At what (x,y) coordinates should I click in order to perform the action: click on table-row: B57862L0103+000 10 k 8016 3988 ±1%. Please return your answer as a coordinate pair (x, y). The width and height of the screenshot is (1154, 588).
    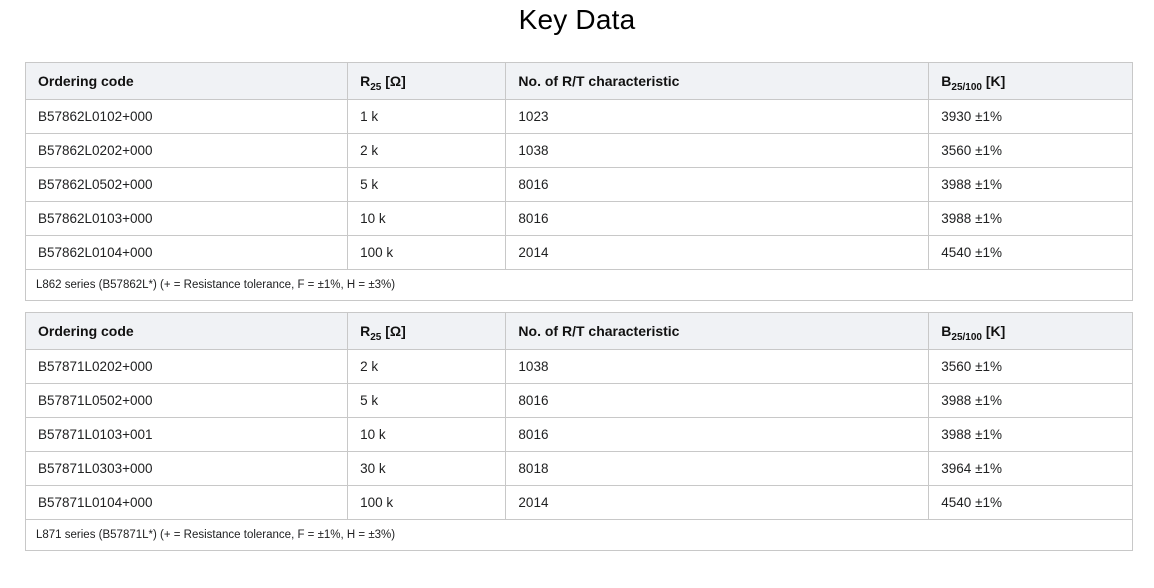
    Looking at the image, I should click on (578, 218).